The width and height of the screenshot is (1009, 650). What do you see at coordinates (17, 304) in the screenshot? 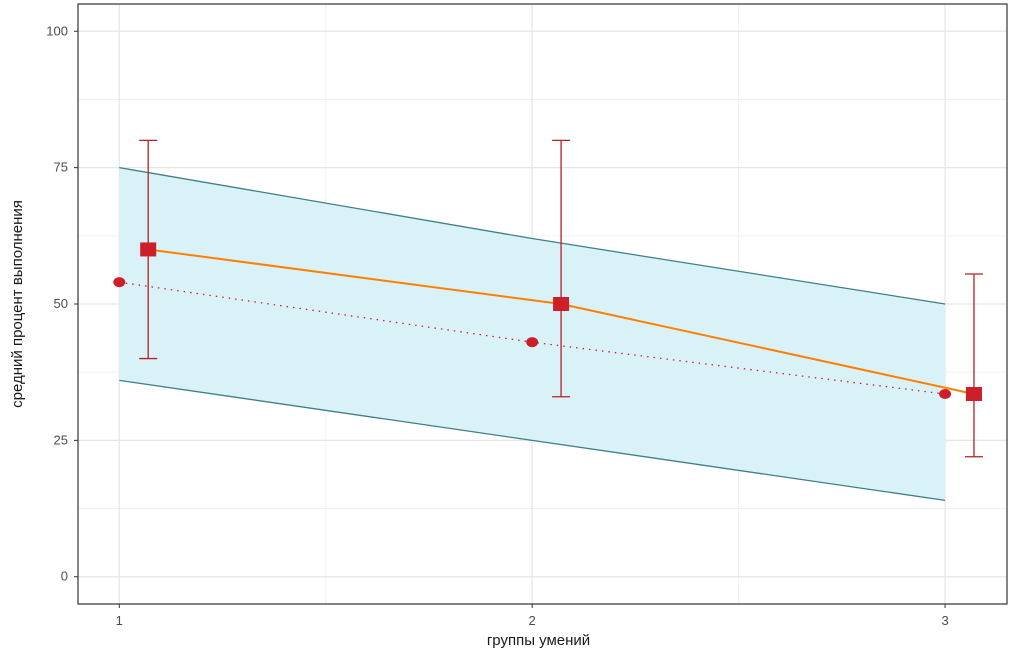
I see `y-axis-title: средний процент выполнения` at bounding box center [17, 304].